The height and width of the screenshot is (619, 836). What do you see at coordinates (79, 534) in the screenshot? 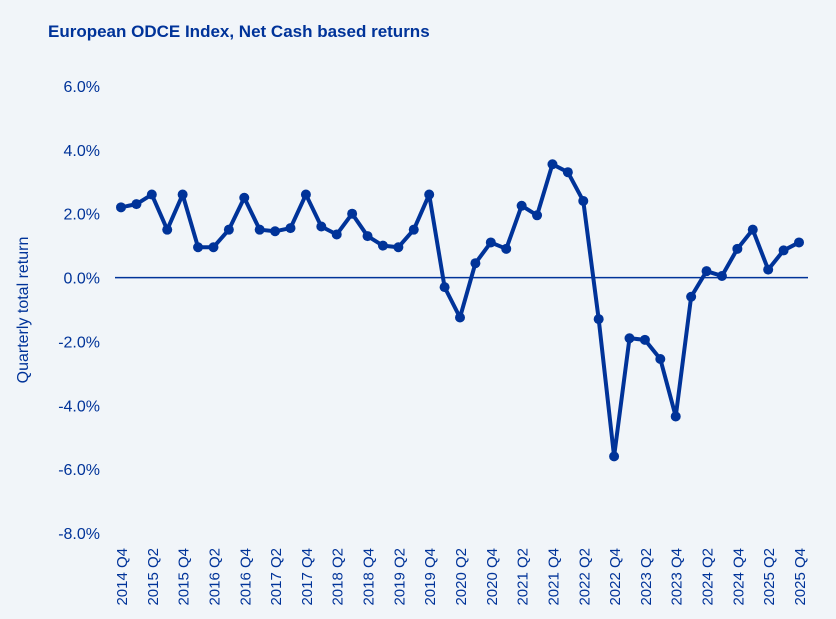
I see `y-tick-label: -8.0%` at bounding box center [79, 534].